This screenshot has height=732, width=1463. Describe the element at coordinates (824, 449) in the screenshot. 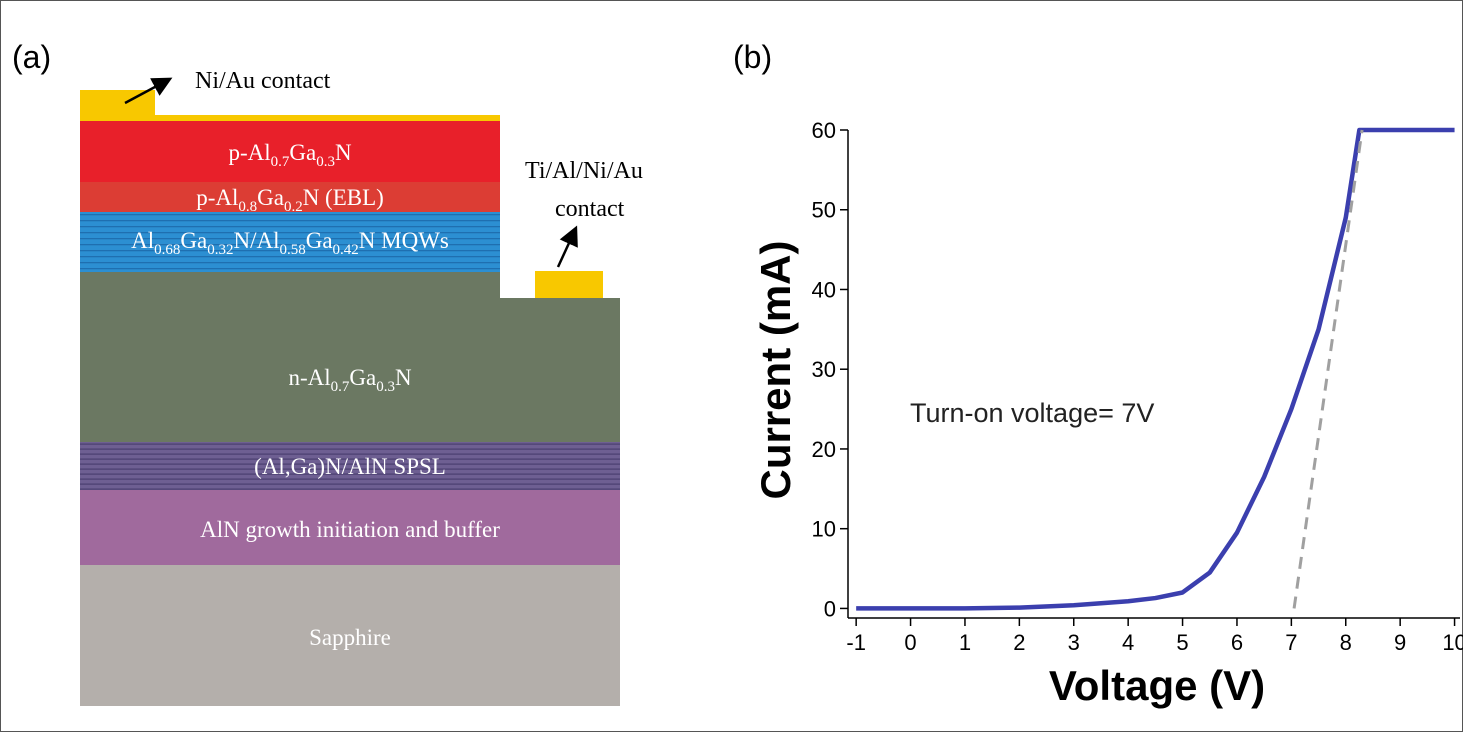

I see `y-tick-label: 20` at that location.